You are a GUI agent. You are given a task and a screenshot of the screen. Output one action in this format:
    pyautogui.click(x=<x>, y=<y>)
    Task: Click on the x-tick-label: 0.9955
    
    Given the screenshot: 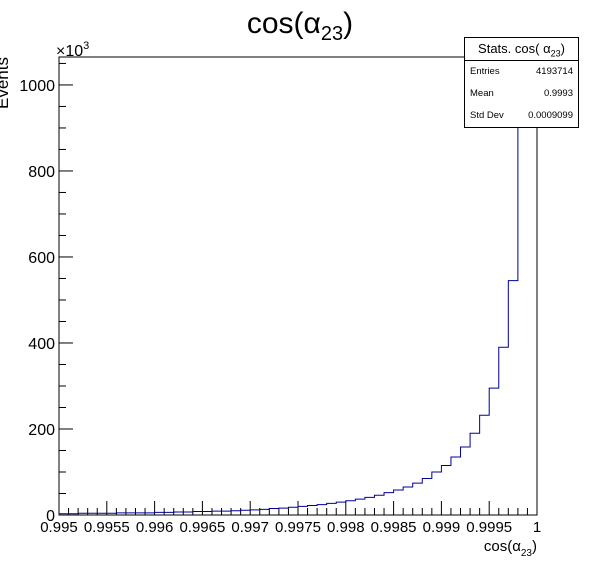 What is the action you would take?
    pyautogui.click(x=107, y=527)
    